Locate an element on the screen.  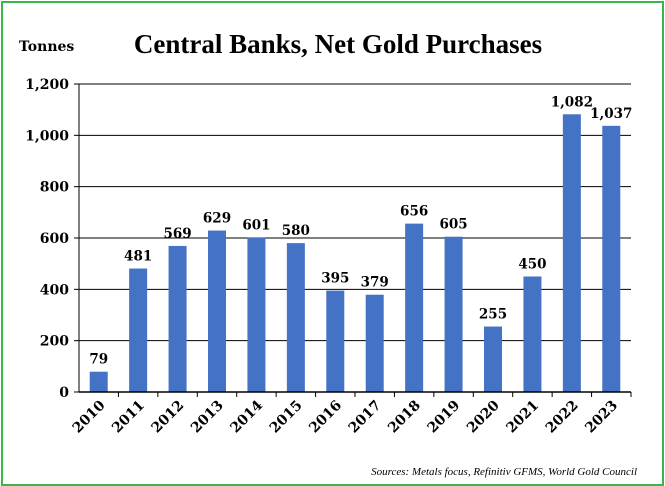
data-label-2013: 629 is located at coordinates (217, 219).